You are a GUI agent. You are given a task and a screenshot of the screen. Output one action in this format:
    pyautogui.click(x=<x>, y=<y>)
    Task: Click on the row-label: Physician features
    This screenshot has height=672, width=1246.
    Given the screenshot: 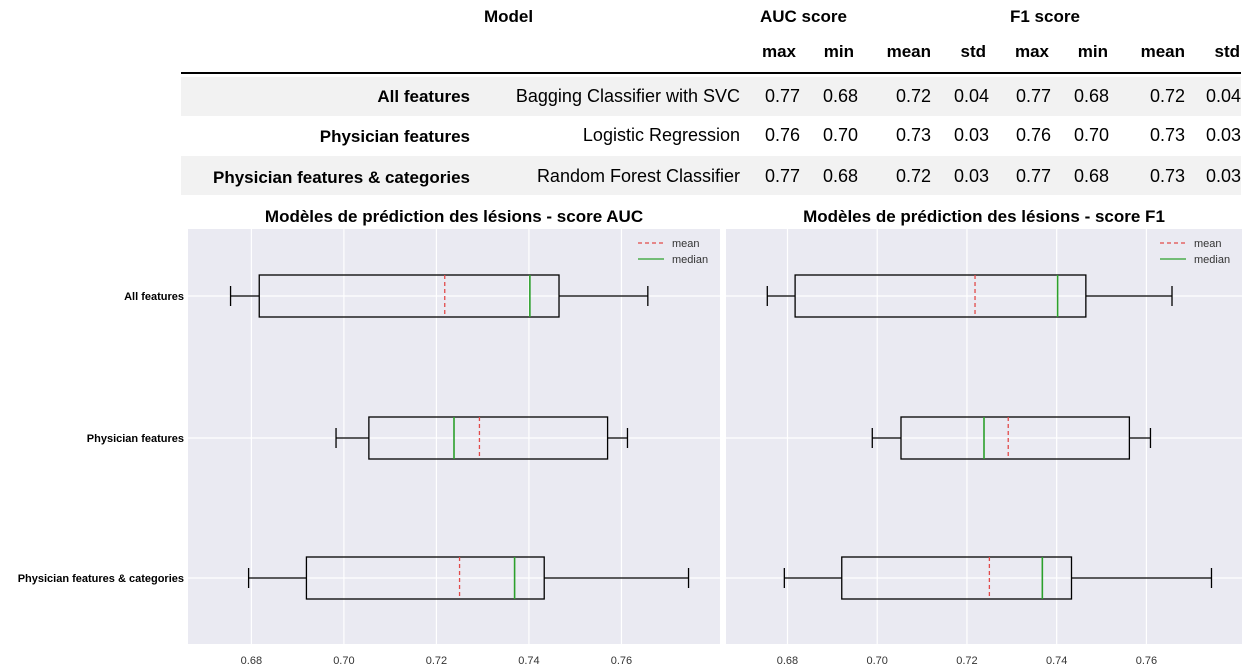 What is the action you would take?
    pyautogui.click(x=394, y=136)
    